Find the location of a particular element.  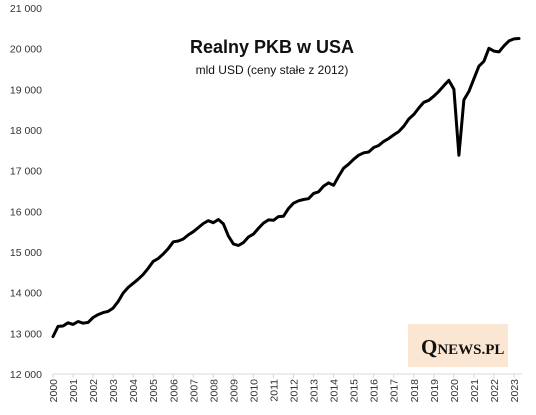

x-tick-label: 2016 is located at coordinates (375, 391).